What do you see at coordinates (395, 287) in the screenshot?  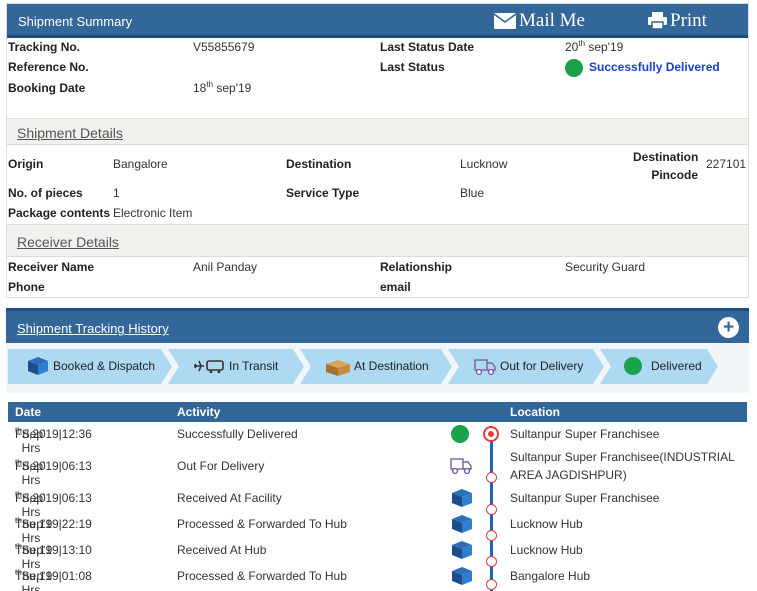 I see `email-label: email` at bounding box center [395, 287].